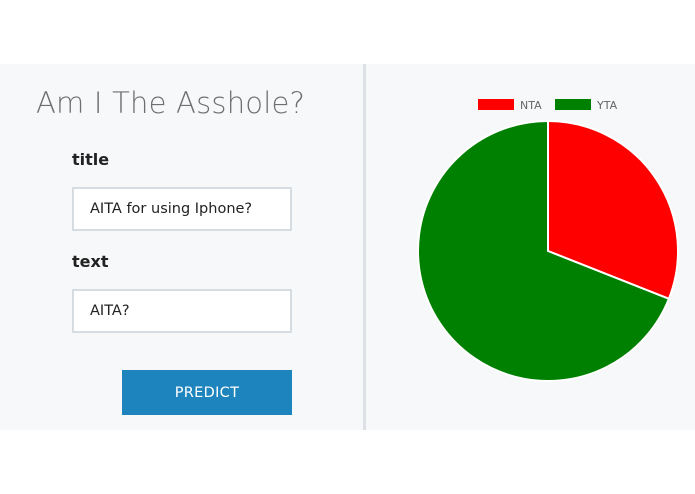  Describe the element at coordinates (90, 261) in the screenshot. I see `text-field-label: text` at that location.